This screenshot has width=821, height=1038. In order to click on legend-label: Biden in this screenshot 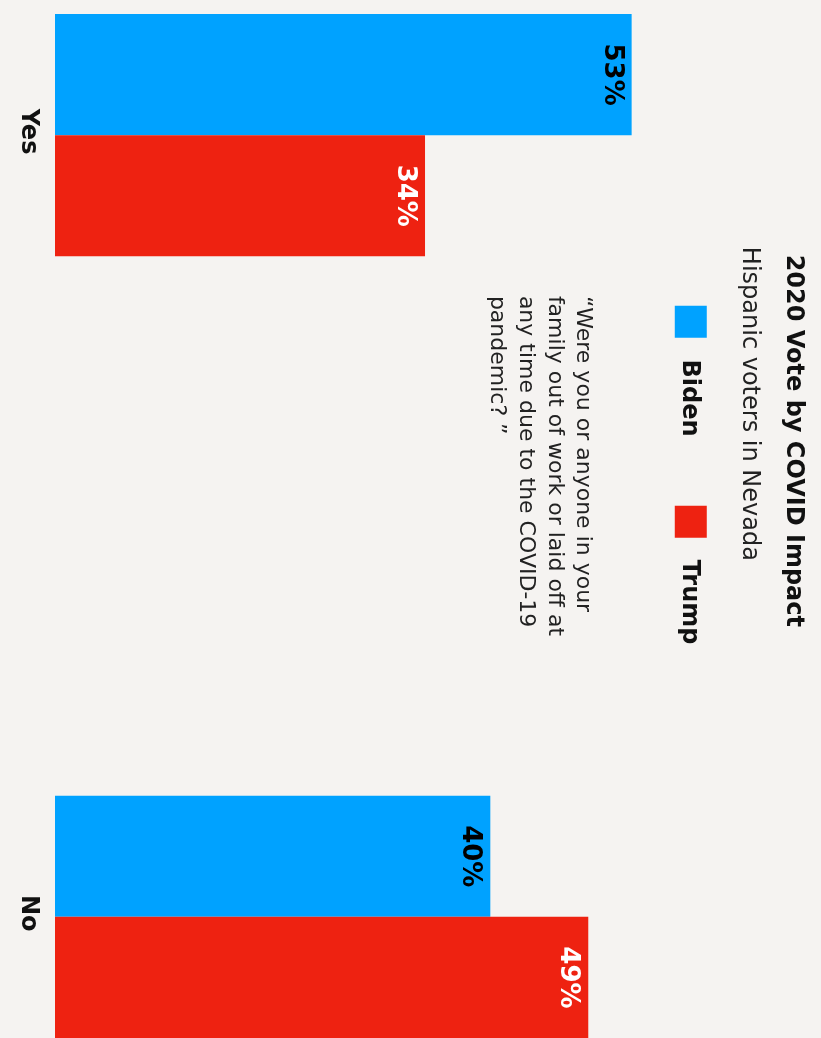, I will do `click(691, 398)`.